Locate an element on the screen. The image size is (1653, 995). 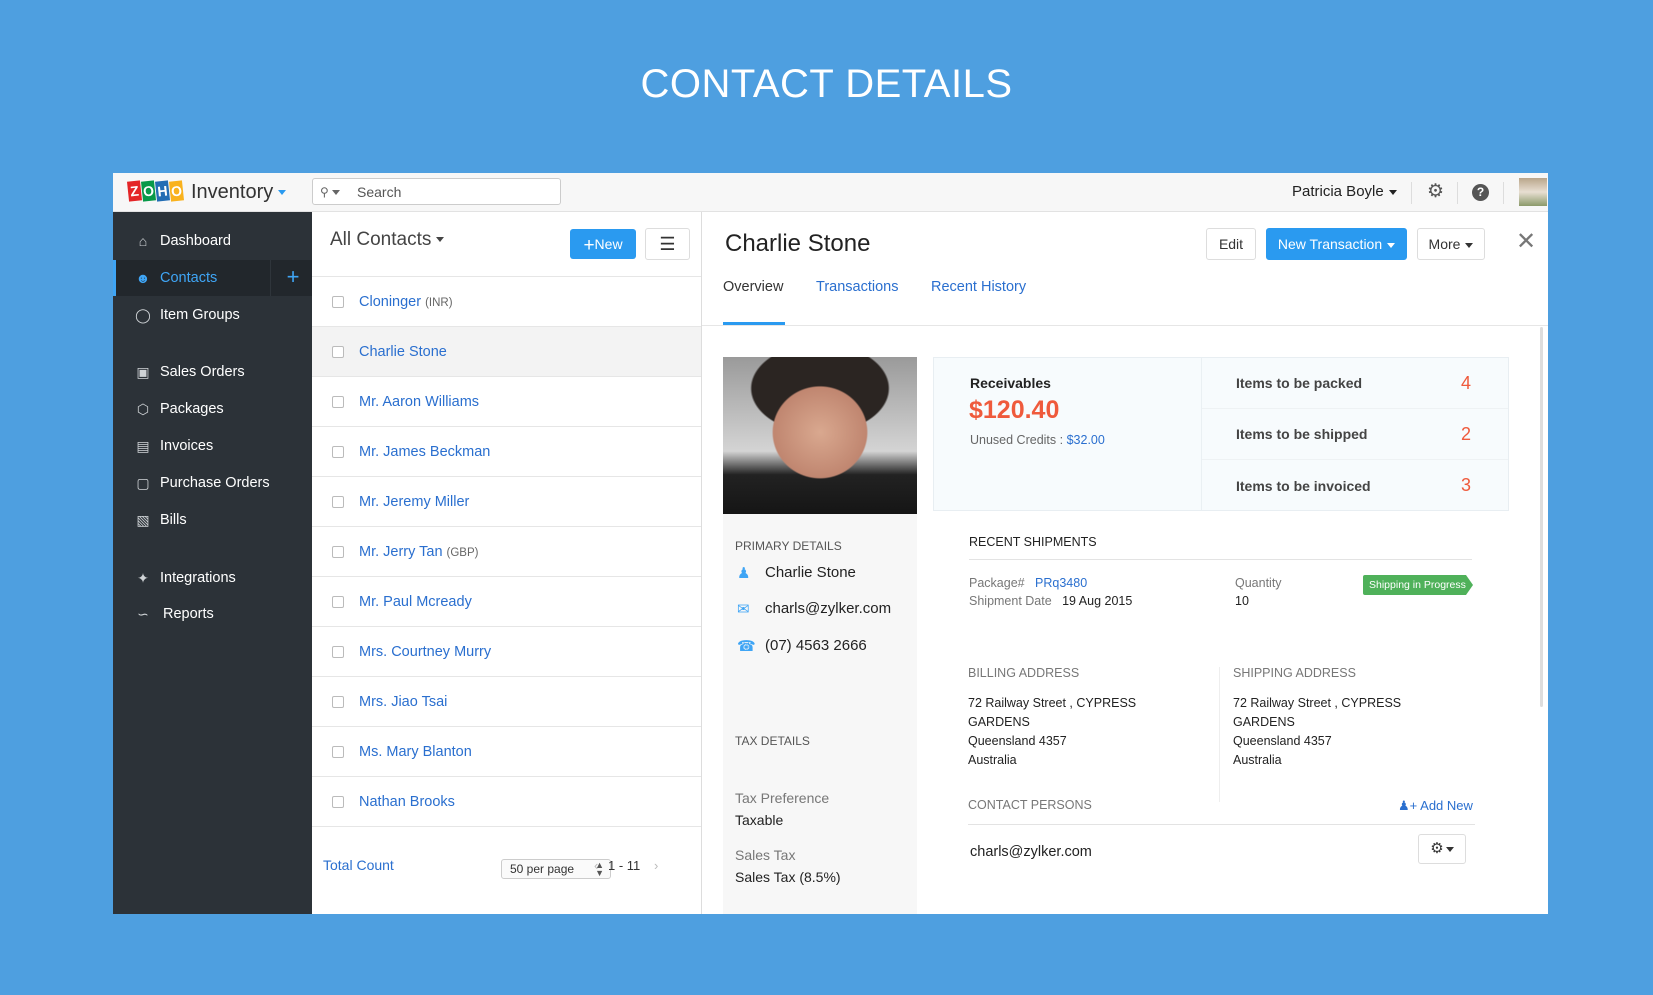
sidebar-item-integrations: ✦ Integrations is located at coordinates (212, 578).